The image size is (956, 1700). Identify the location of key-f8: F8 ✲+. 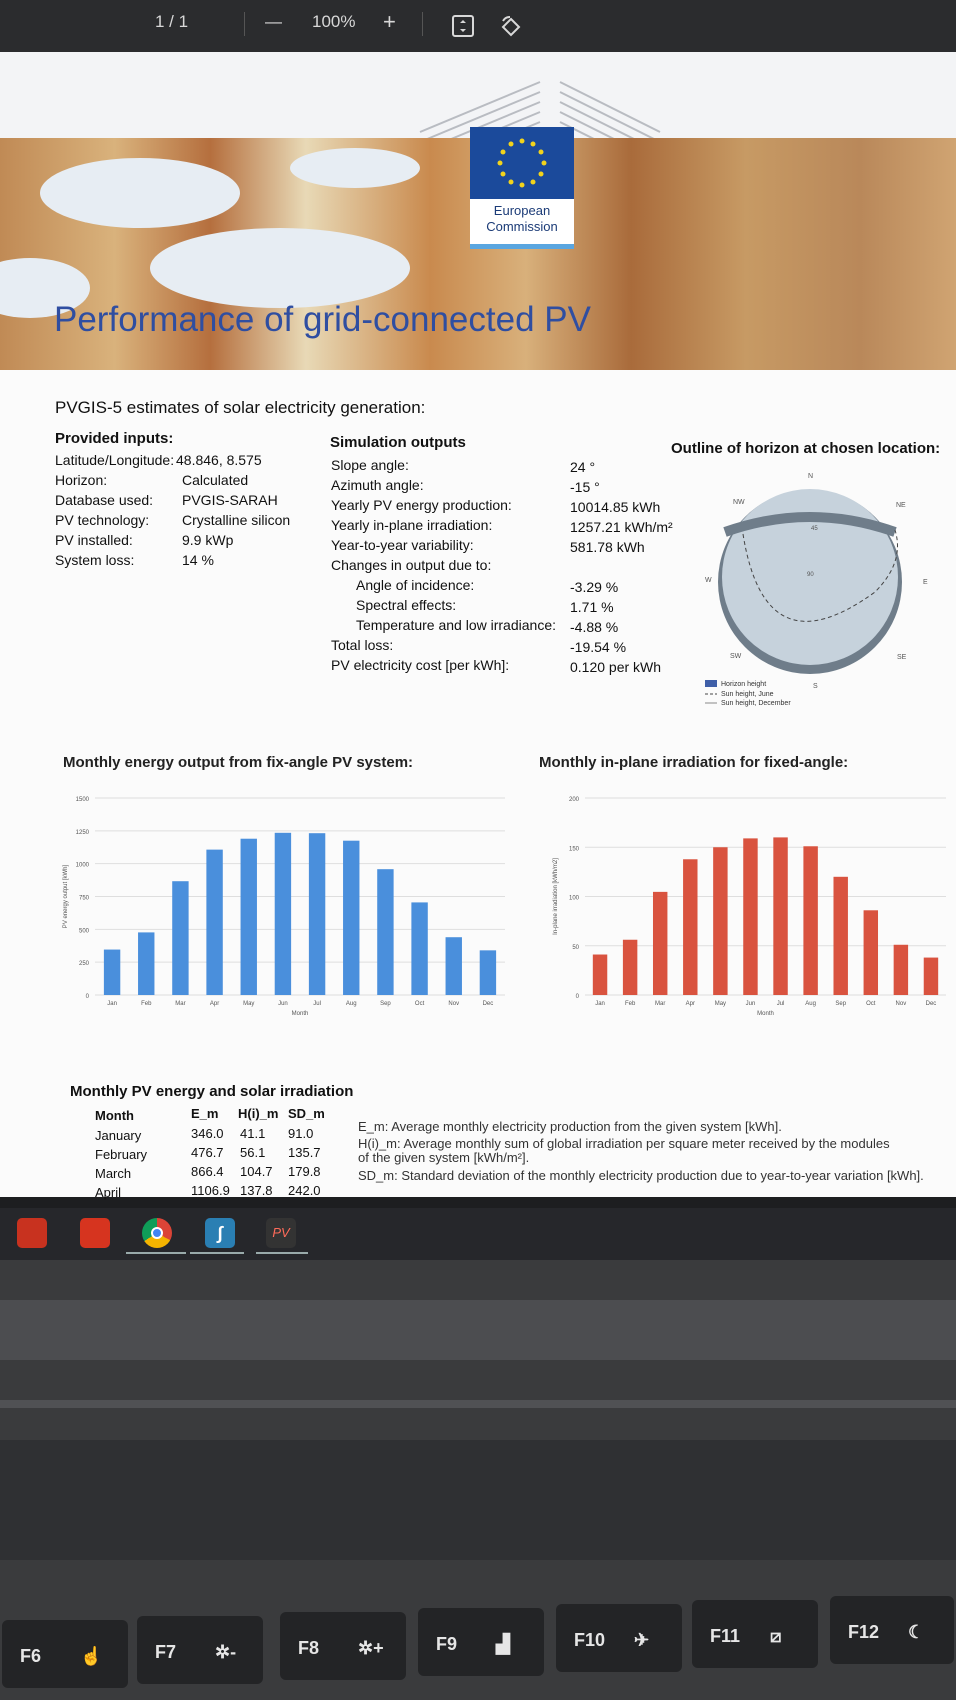
(343, 1646).